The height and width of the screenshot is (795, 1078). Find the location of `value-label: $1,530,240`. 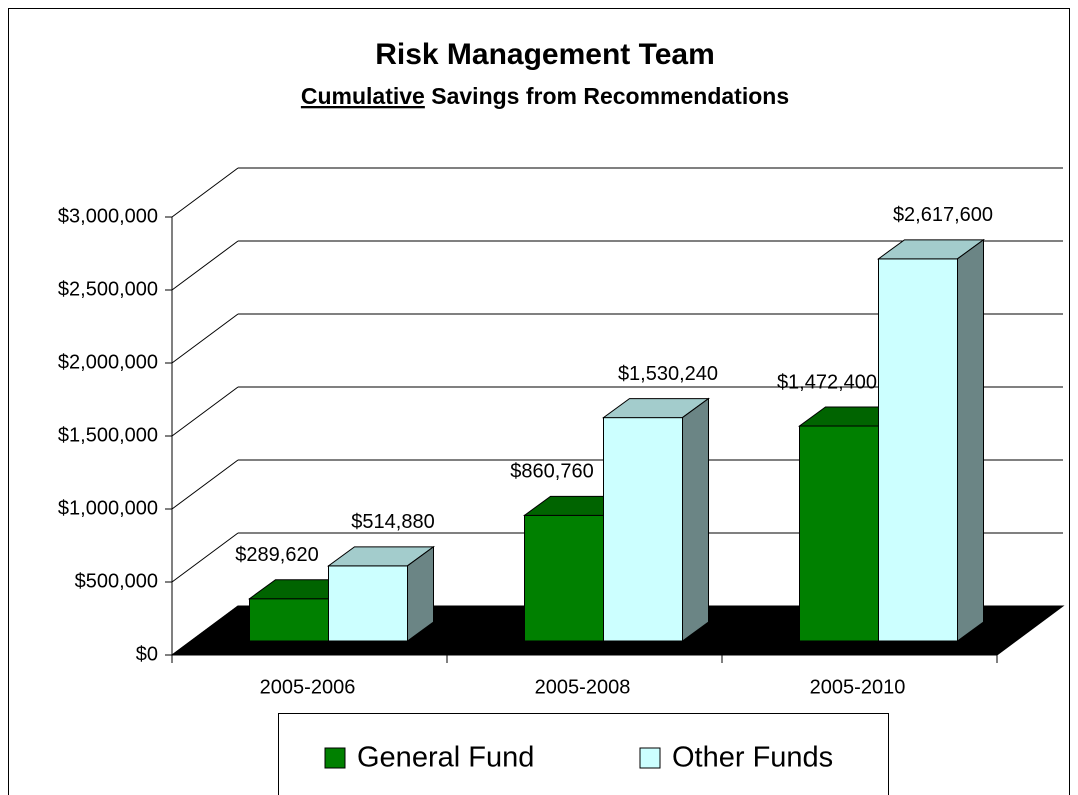

value-label: $1,530,240 is located at coordinates (668, 374).